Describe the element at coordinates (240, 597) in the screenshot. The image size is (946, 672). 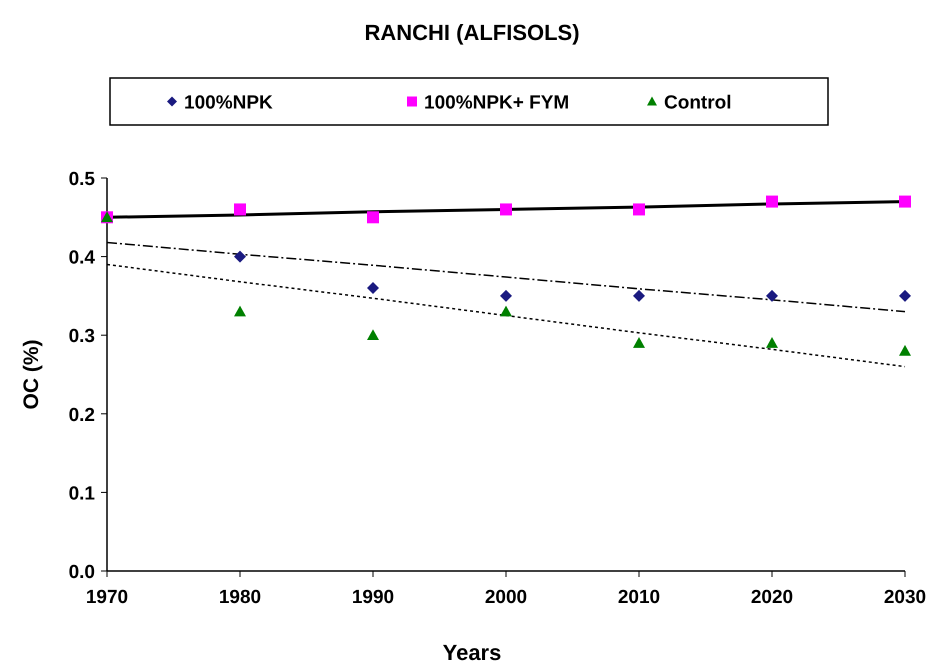
I see `x-tick-label: 1980` at that location.